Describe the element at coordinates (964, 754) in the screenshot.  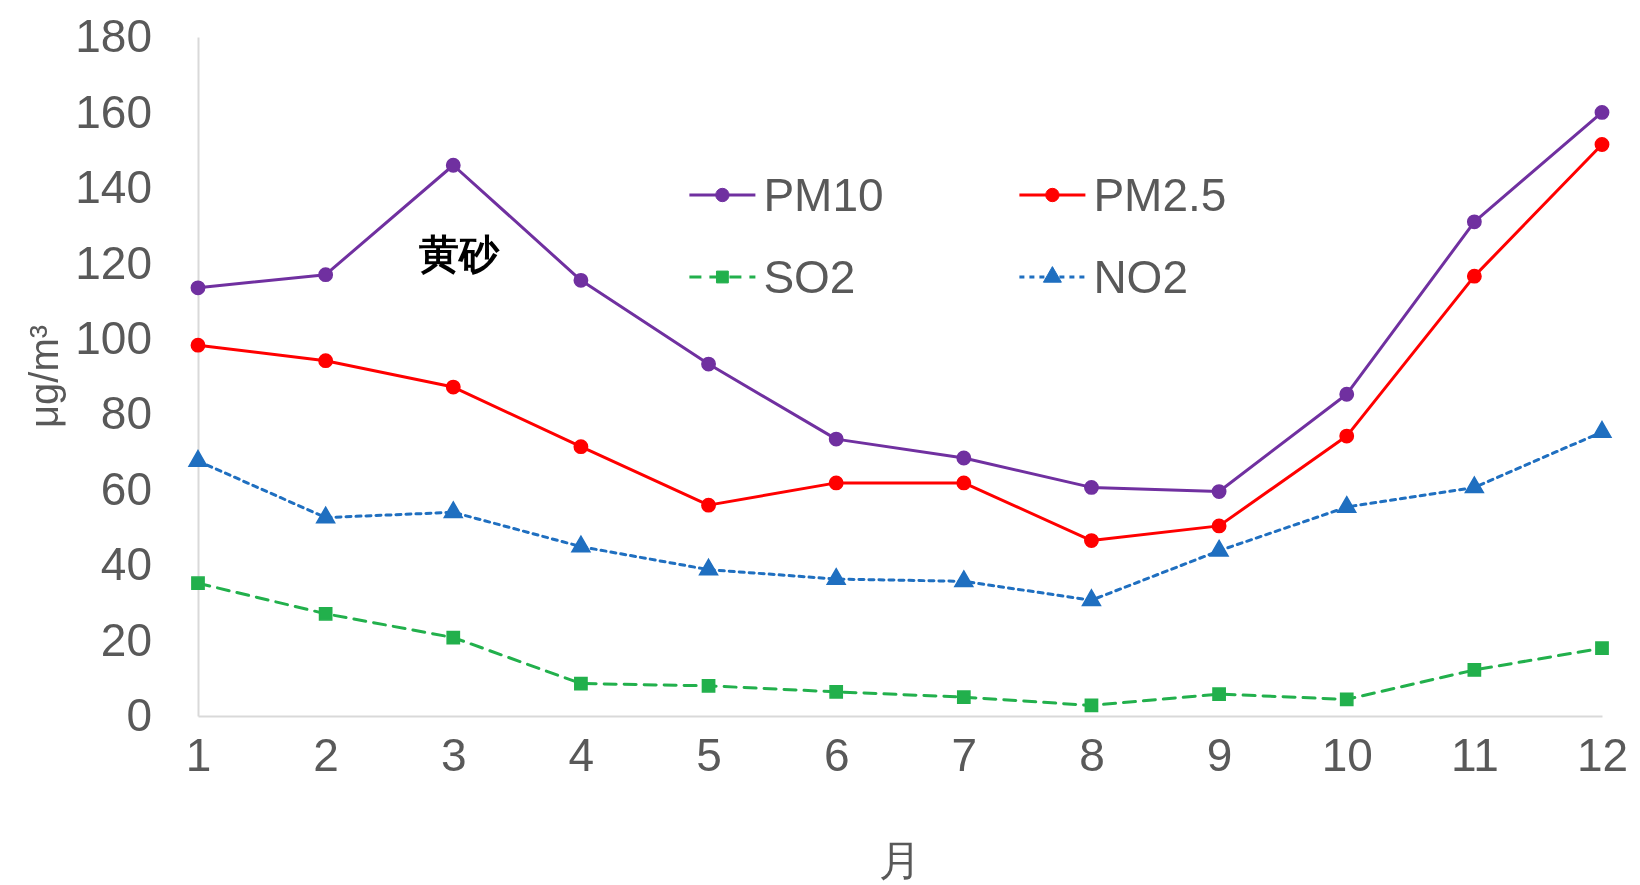
I see `x-tick-label: 7` at that location.